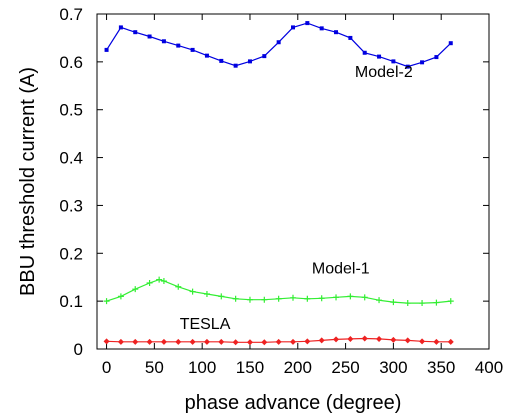 This screenshot has width=517, height=419. I want to click on series-annotation: TESLA, so click(205, 324).